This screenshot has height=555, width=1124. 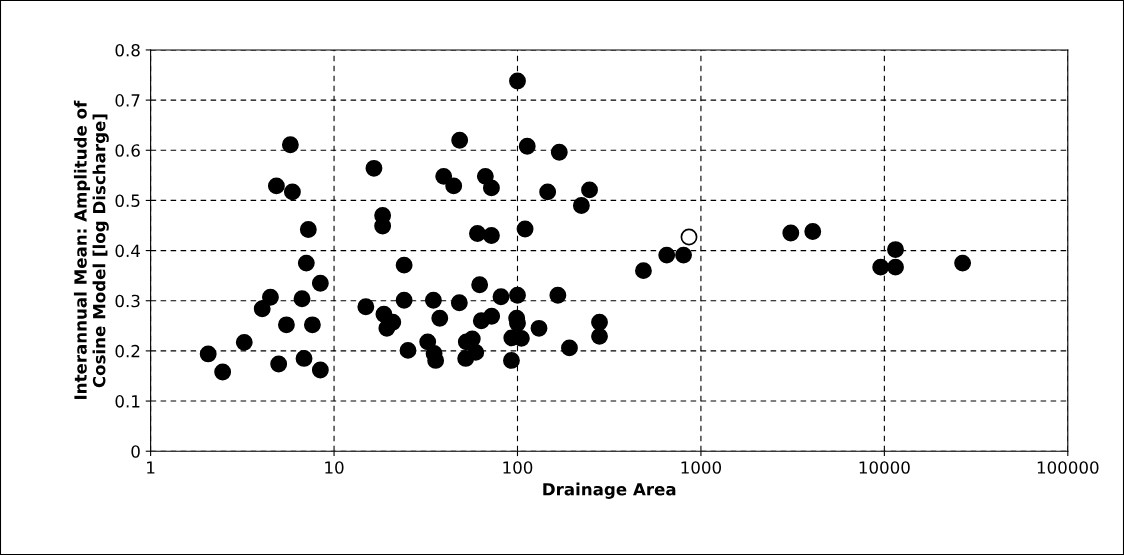 What do you see at coordinates (518, 467) in the screenshot?
I see `x-tick-label: 100` at bounding box center [518, 467].